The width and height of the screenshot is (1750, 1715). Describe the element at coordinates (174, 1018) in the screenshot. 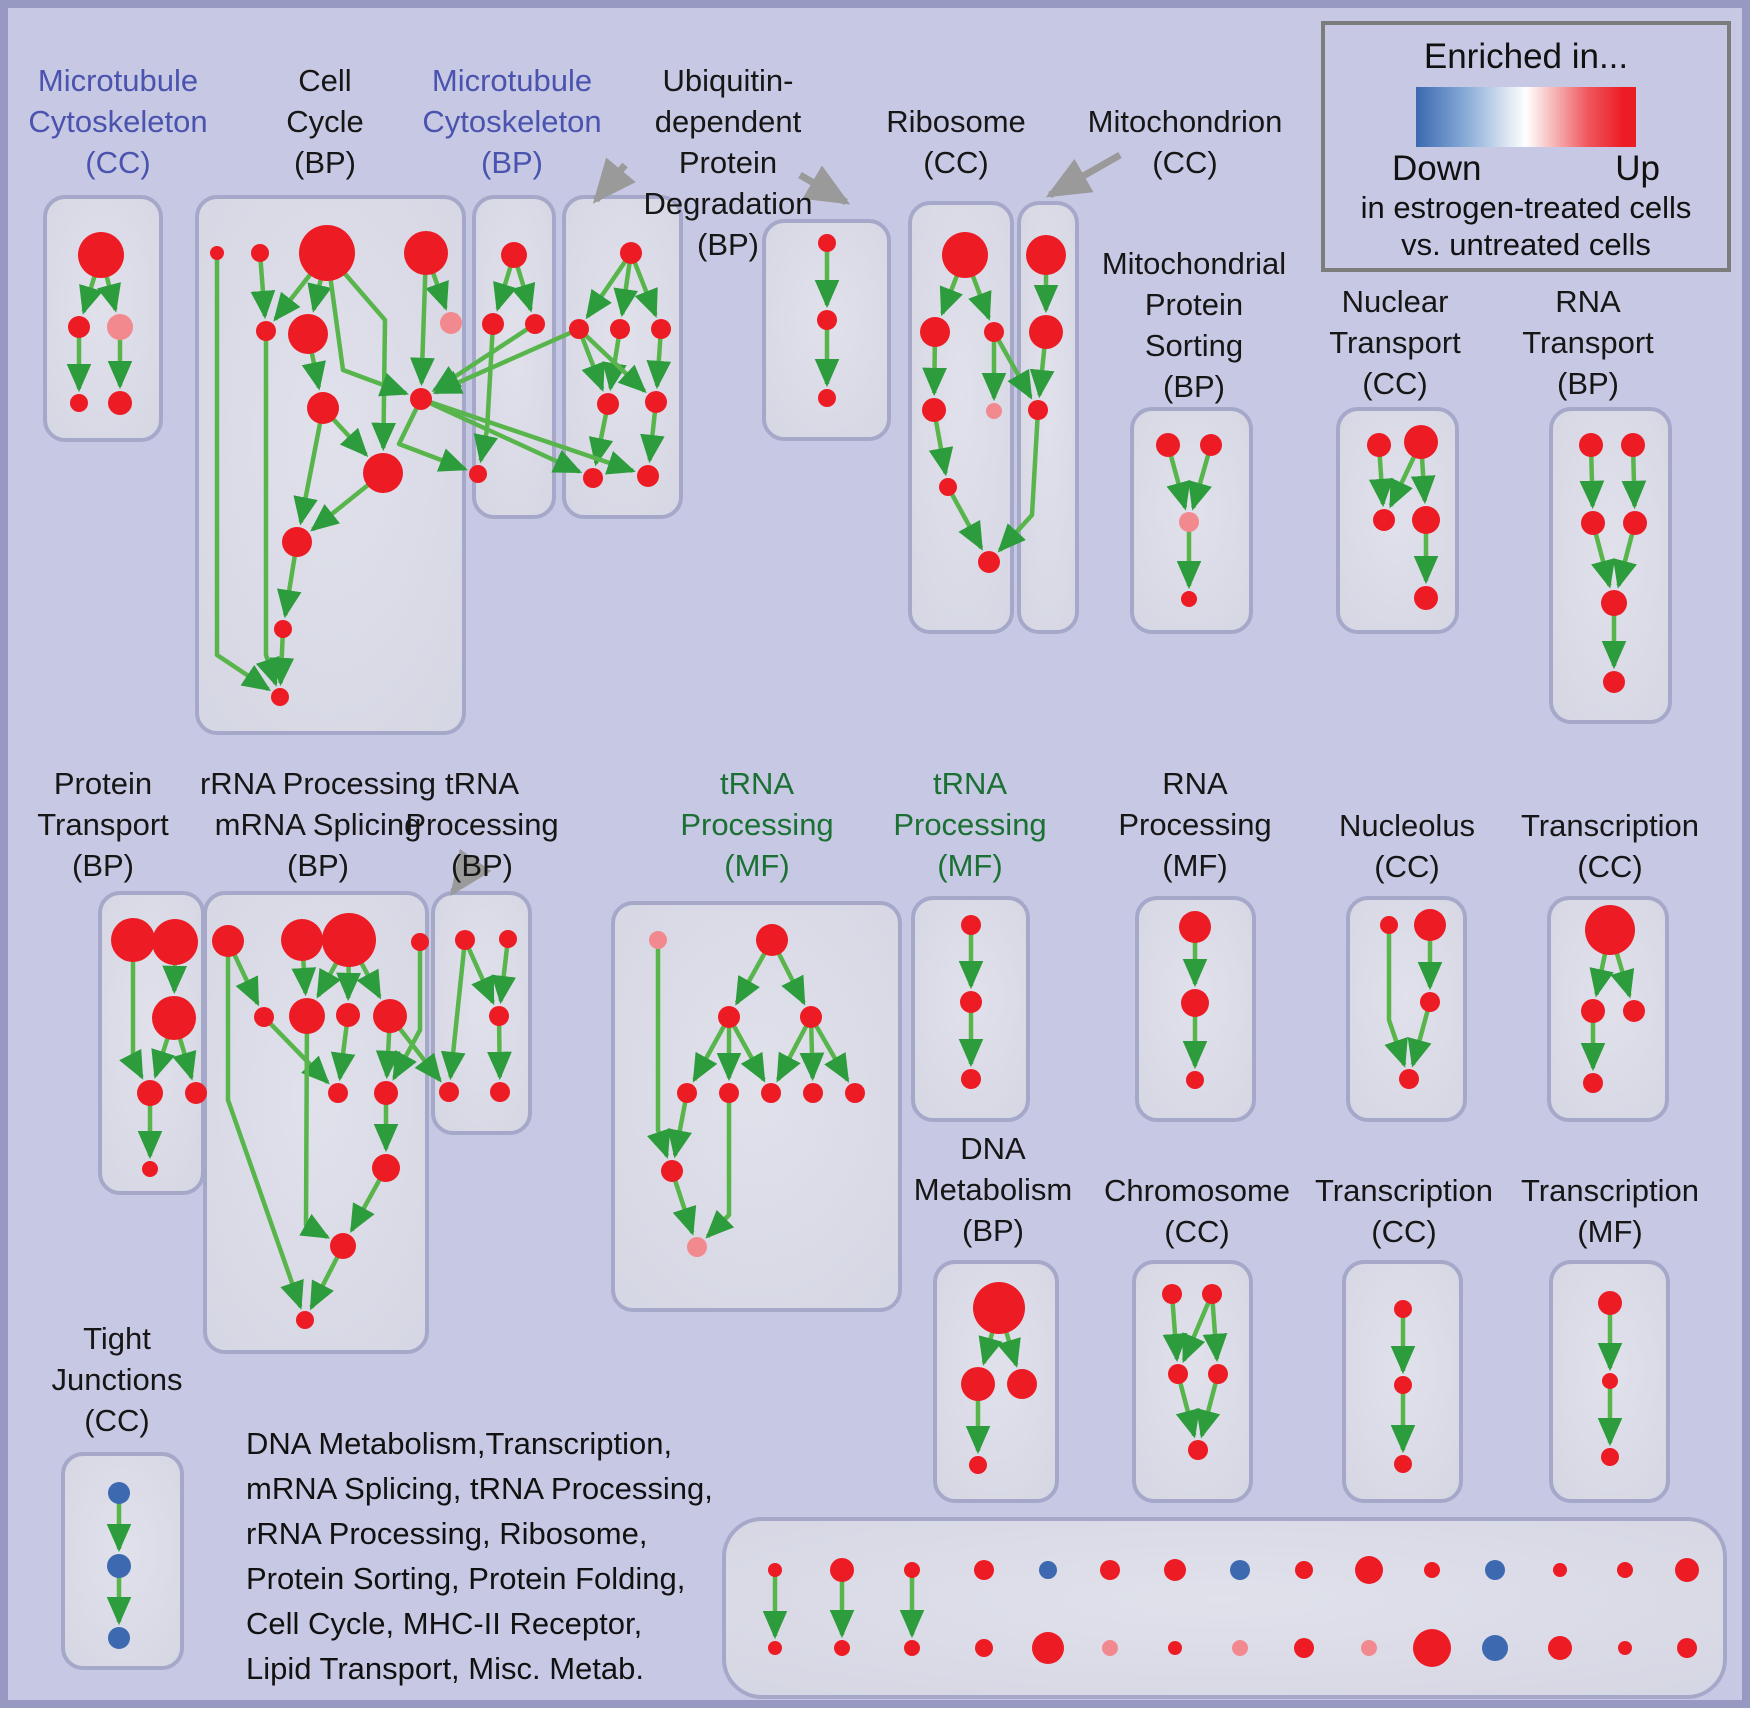

I see `go-term-node-p2` at that location.